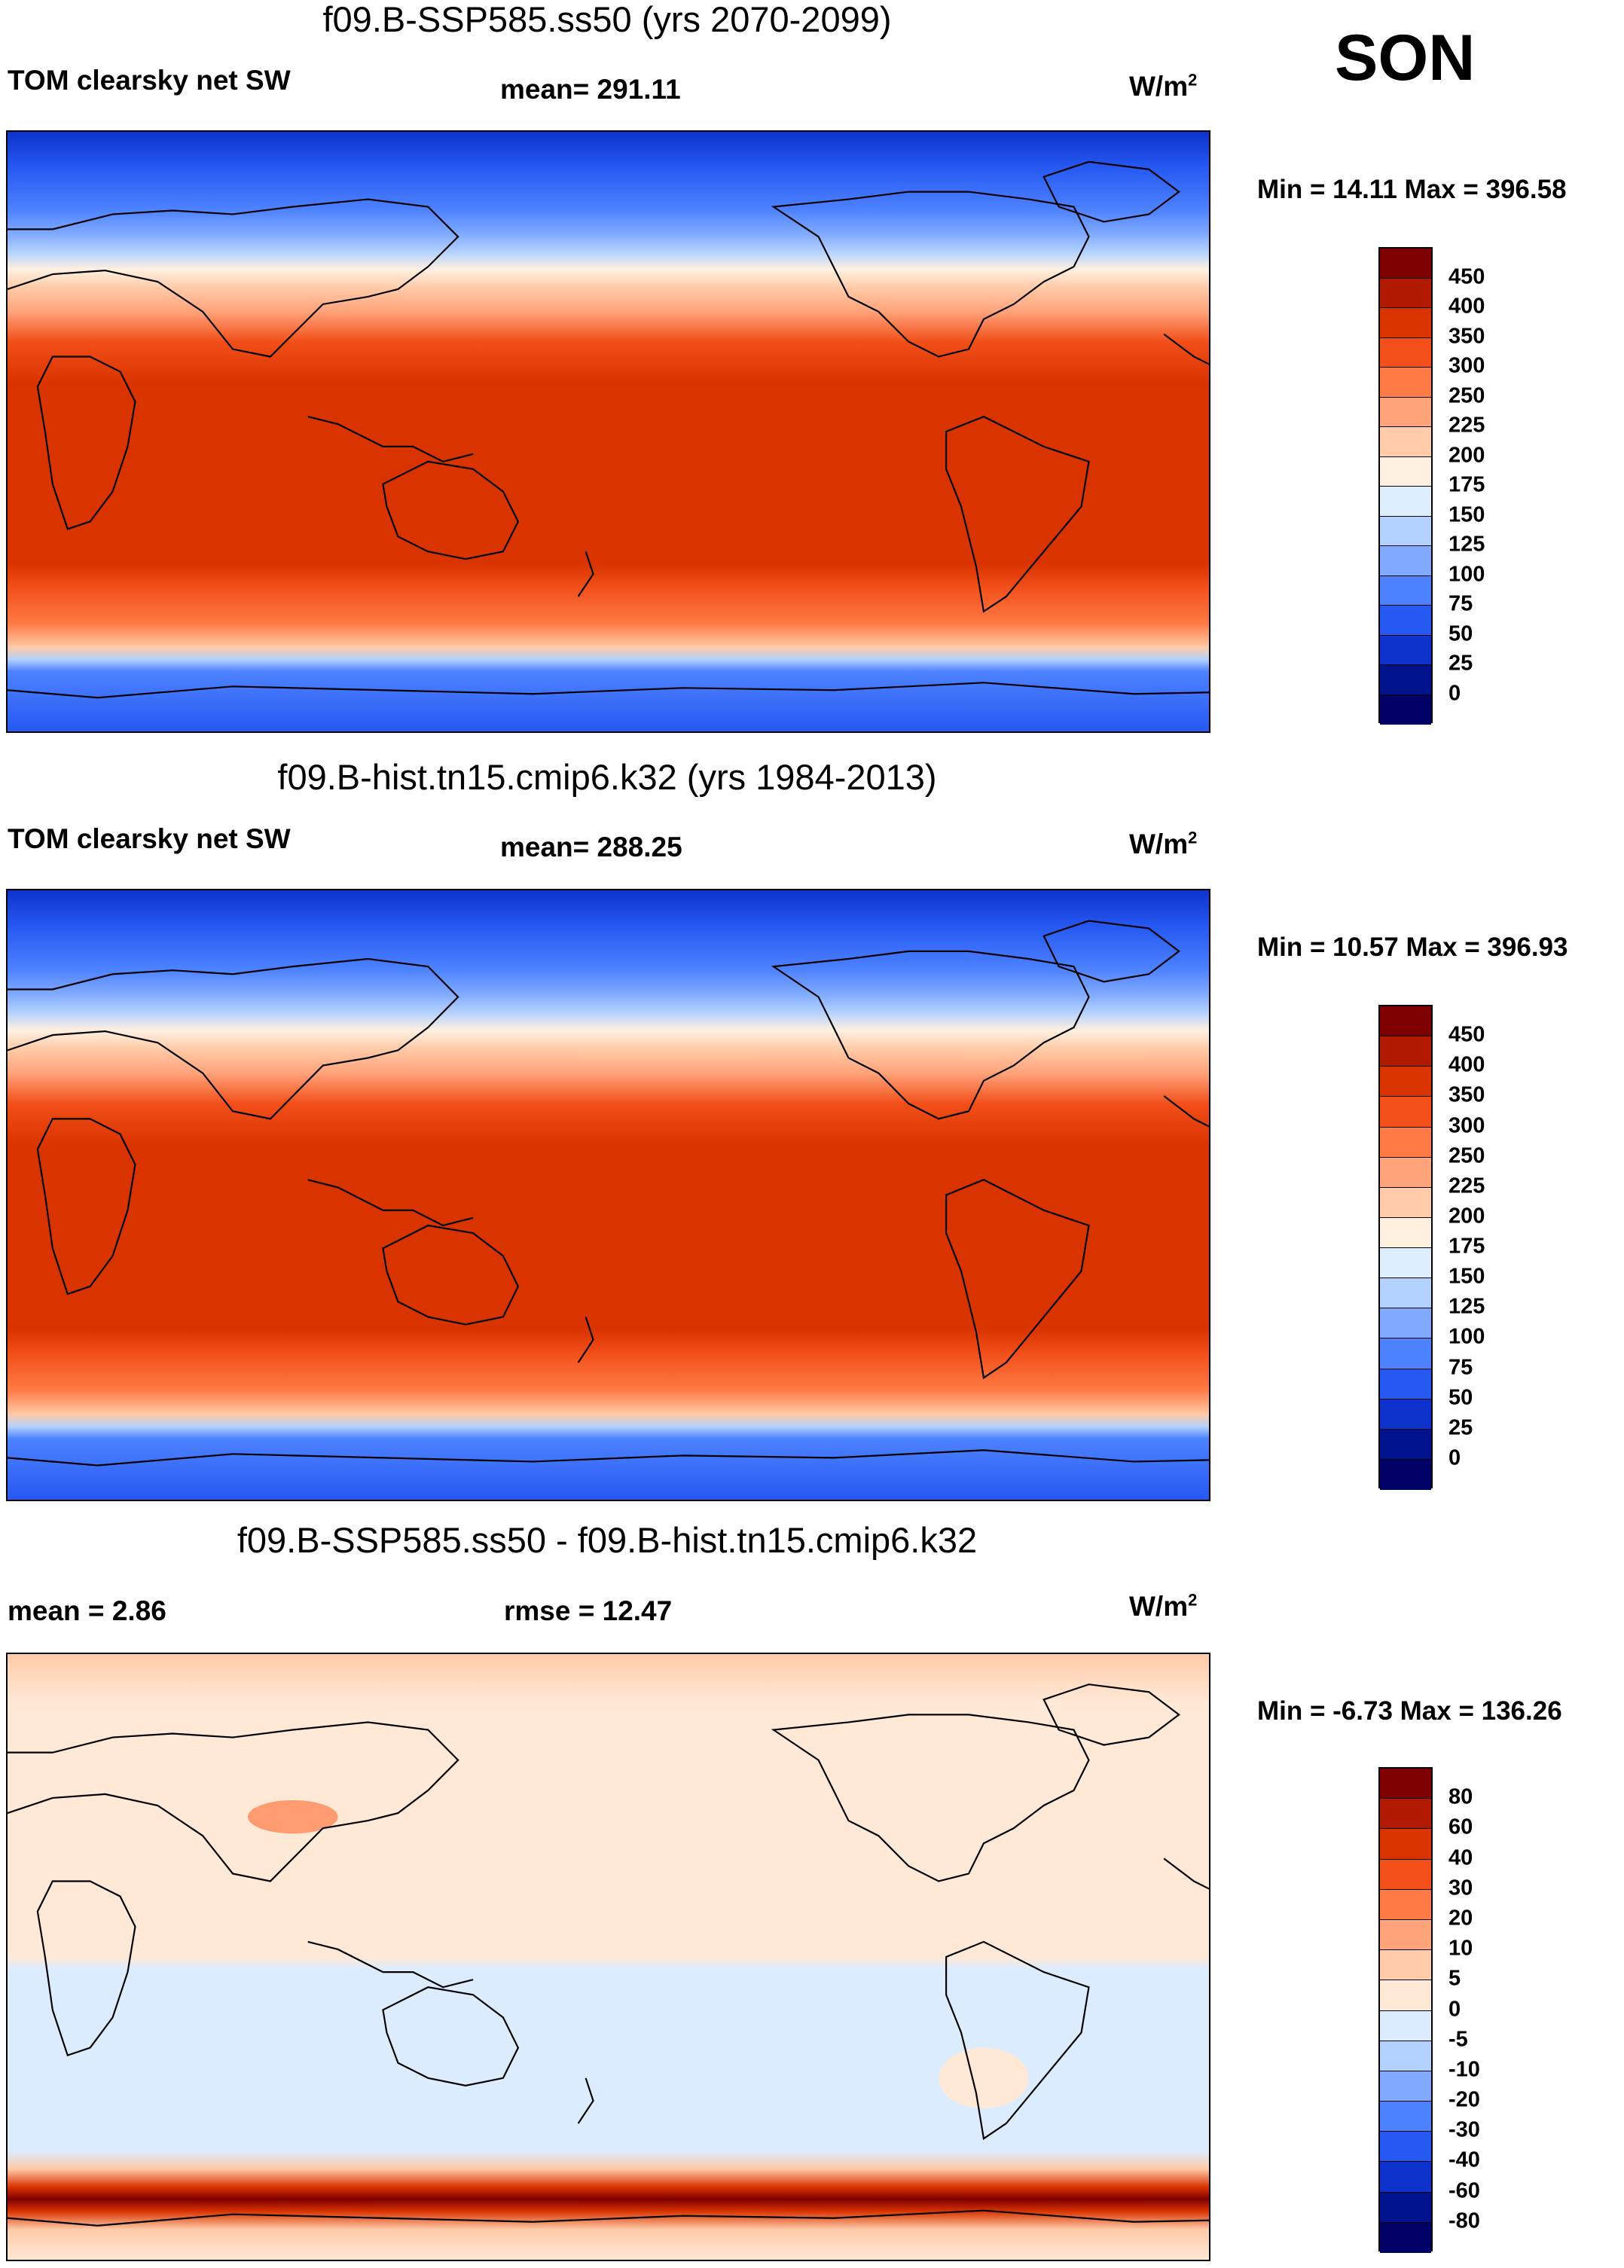  Describe the element at coordinates (590, 89) in the screenshot. I see `panel1-mean-label: mean= 291.11` at that location.